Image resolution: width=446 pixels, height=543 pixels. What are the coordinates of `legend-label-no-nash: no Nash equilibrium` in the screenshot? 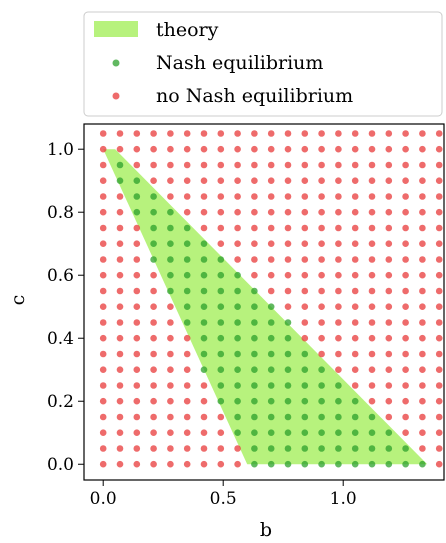 It's located at (254, 96).